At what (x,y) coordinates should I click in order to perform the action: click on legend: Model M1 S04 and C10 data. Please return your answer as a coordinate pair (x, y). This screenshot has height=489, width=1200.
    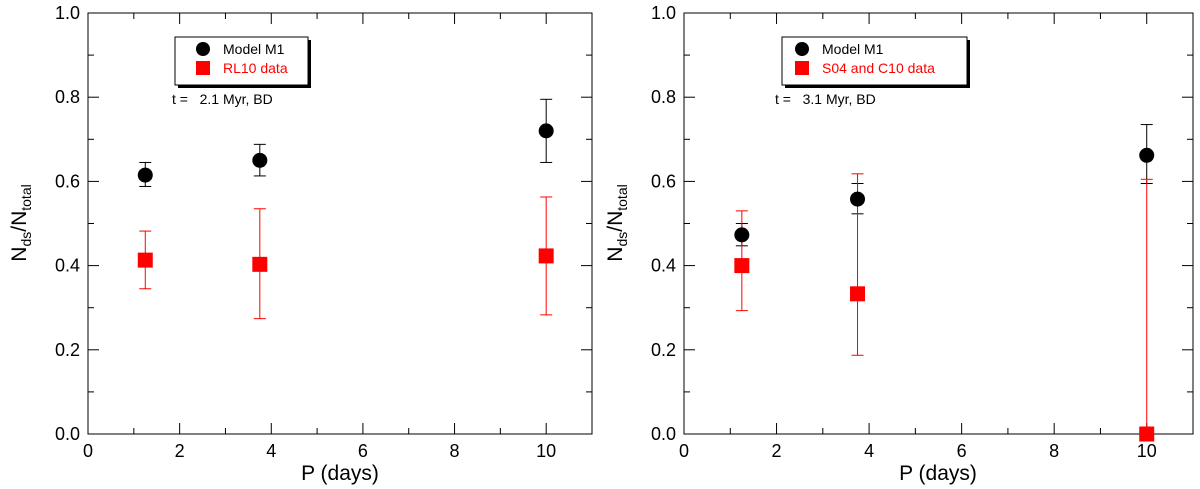
    Looking at the image, I should click on (875, 62).